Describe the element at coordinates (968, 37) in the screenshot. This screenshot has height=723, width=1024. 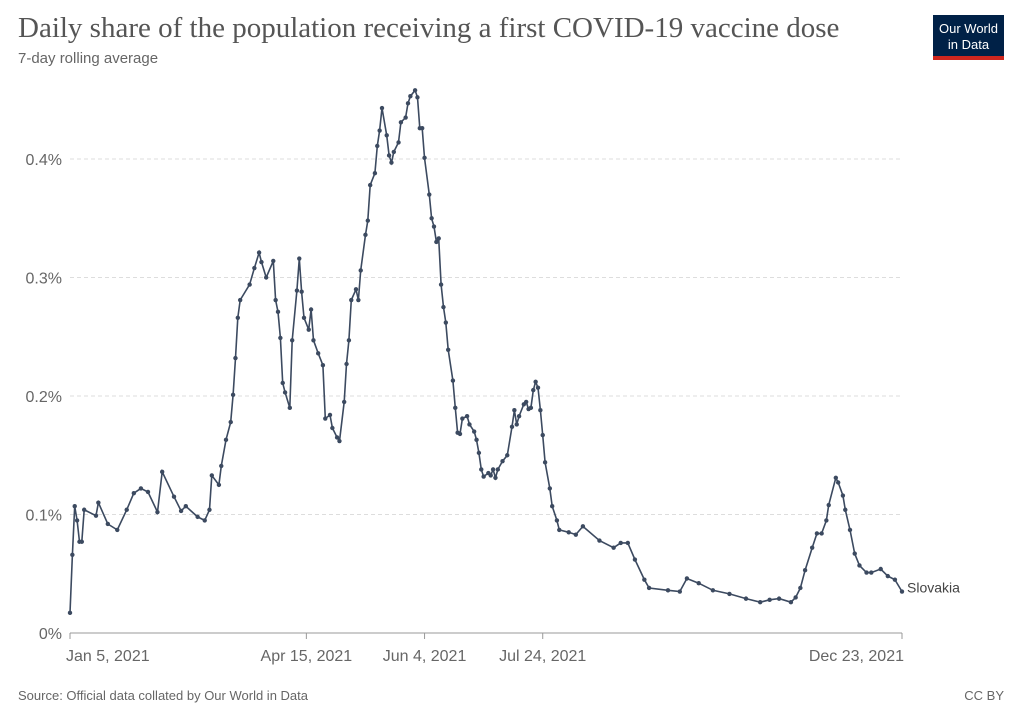
I see `owid-logo: Our World in Data` at that location.